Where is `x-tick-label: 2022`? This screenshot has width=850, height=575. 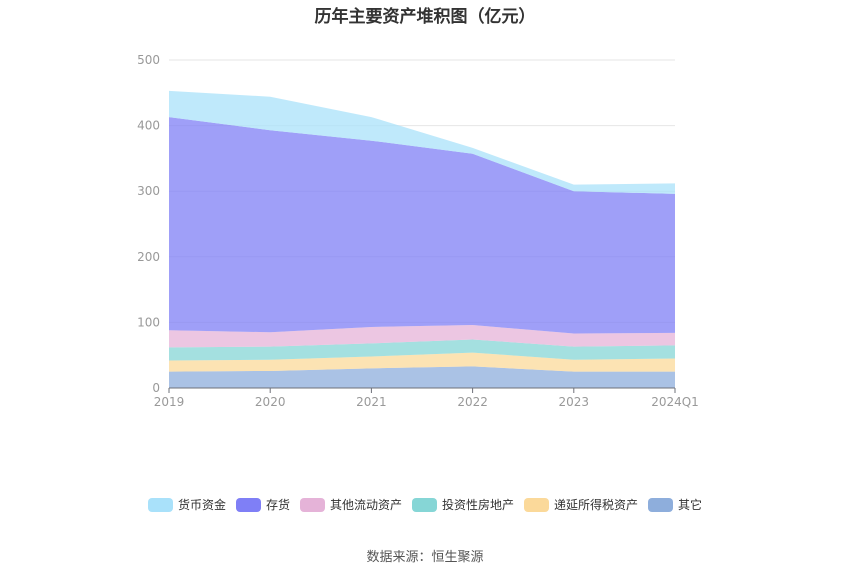 x-tick-label: 2022 is located at coordinates (472, 402).